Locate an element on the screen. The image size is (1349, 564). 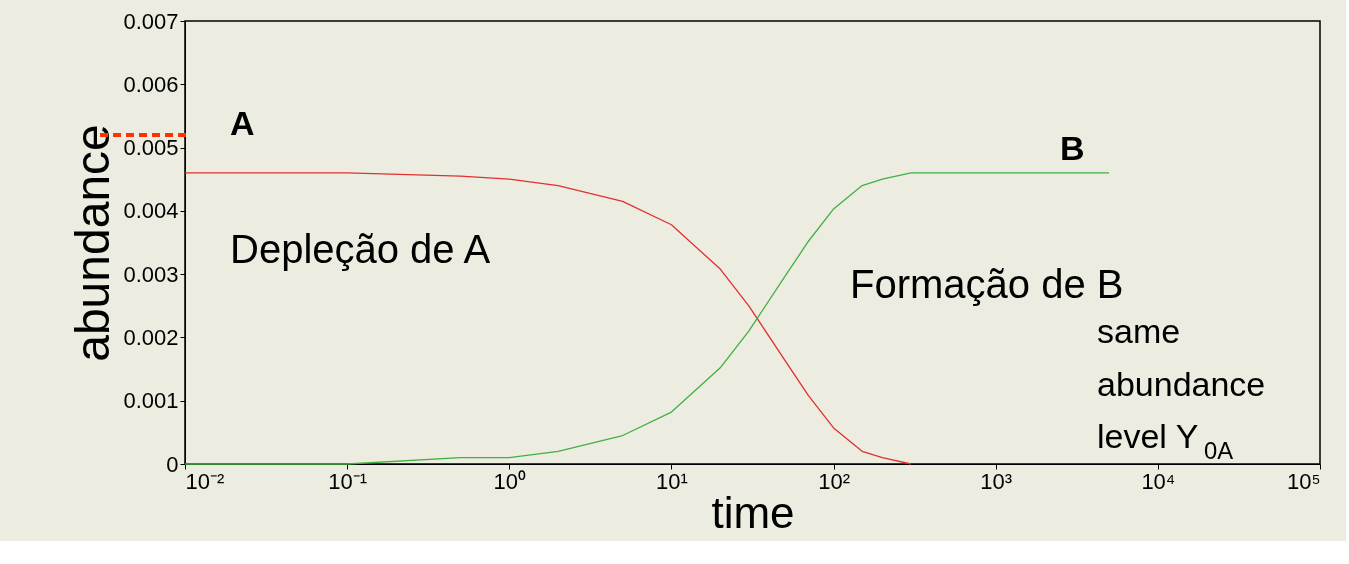
x-tick-label: 10⁻¹ is located at coordinates (348, 481).